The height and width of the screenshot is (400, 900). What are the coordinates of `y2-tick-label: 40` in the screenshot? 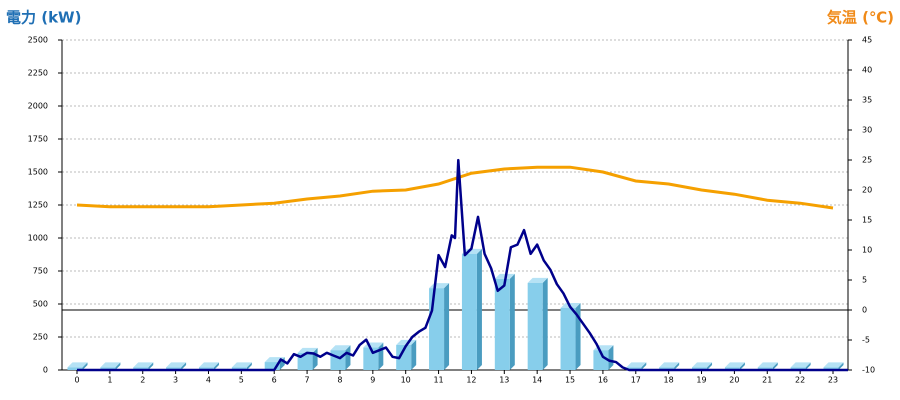 It's located at (867, 70).